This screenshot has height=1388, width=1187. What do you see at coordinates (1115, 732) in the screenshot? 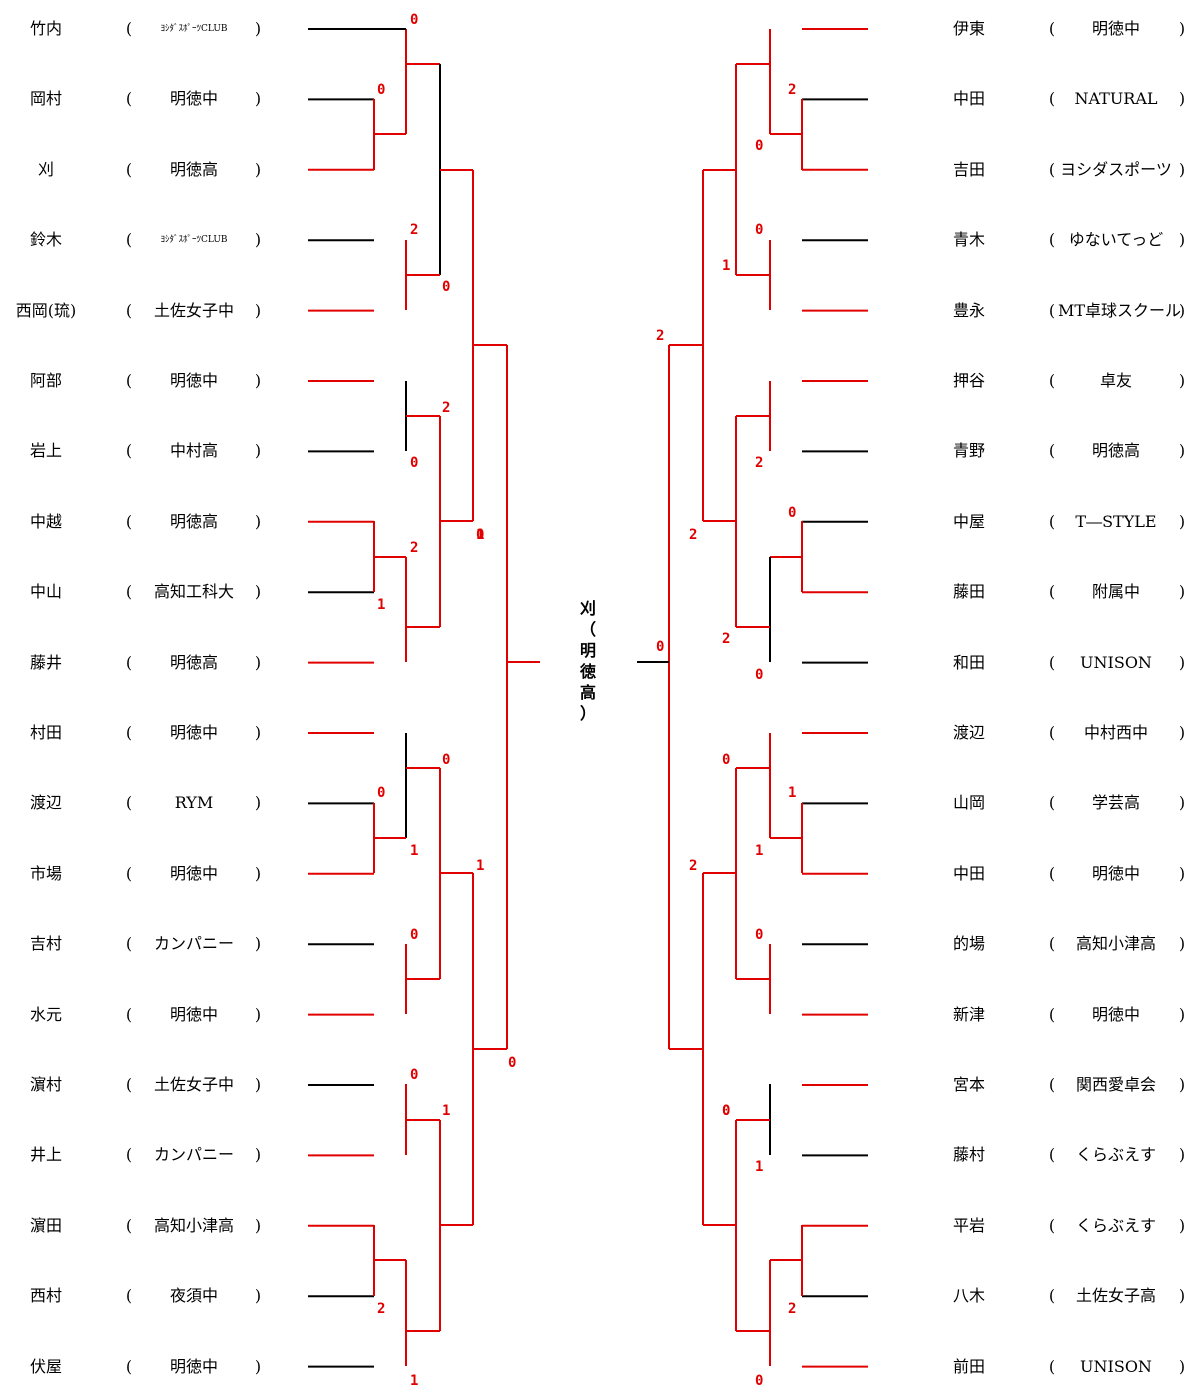
I see `player-affiliation: 中村西中` at bounding box center [1115, 732].